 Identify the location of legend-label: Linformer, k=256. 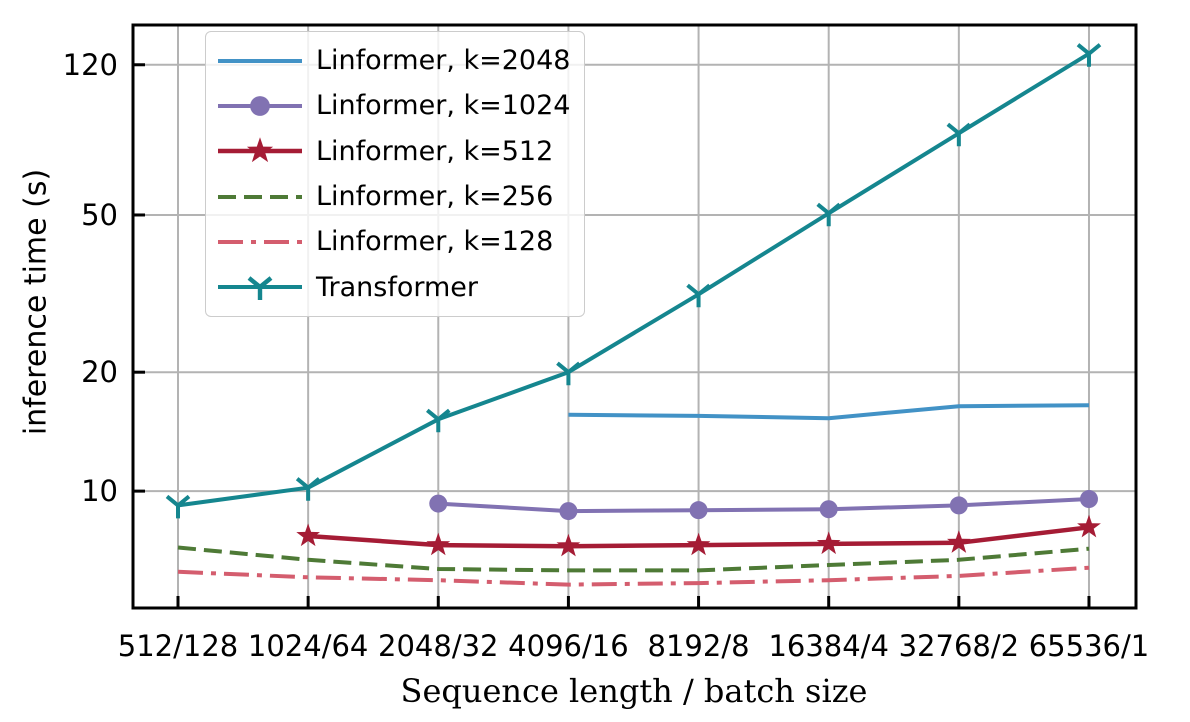
(435, 197).